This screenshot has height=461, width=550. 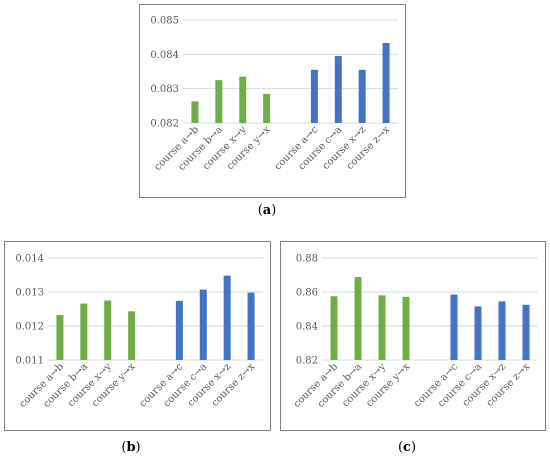 What do you see at coordinates (29, 327) in the screenshot?
I see `y-tick-label: 0.012` at bounding box center [29, 327].